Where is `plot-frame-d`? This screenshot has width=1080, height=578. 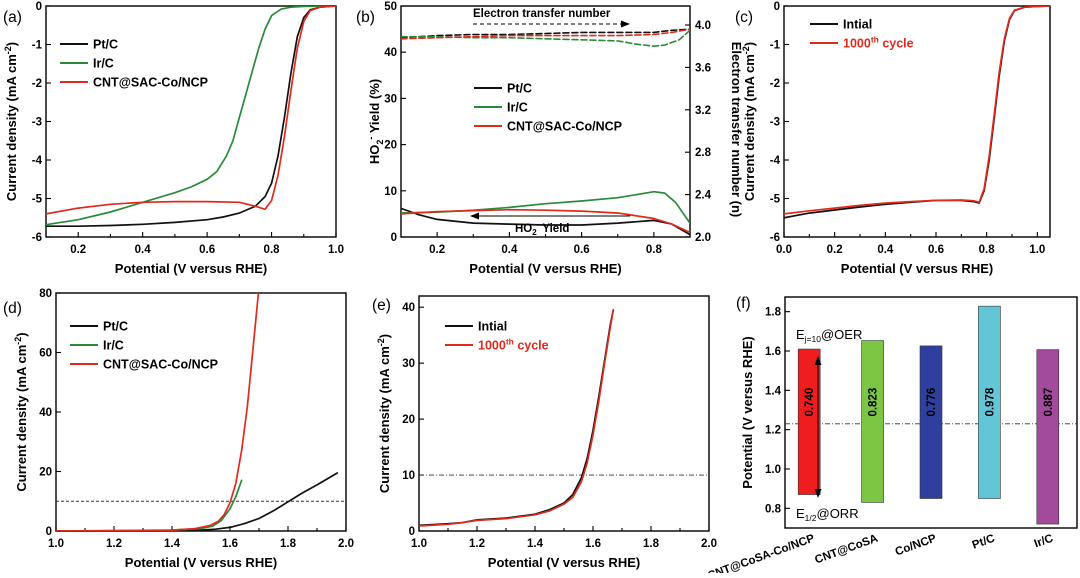 plot-frame-d is located at coordinates (201, 412).